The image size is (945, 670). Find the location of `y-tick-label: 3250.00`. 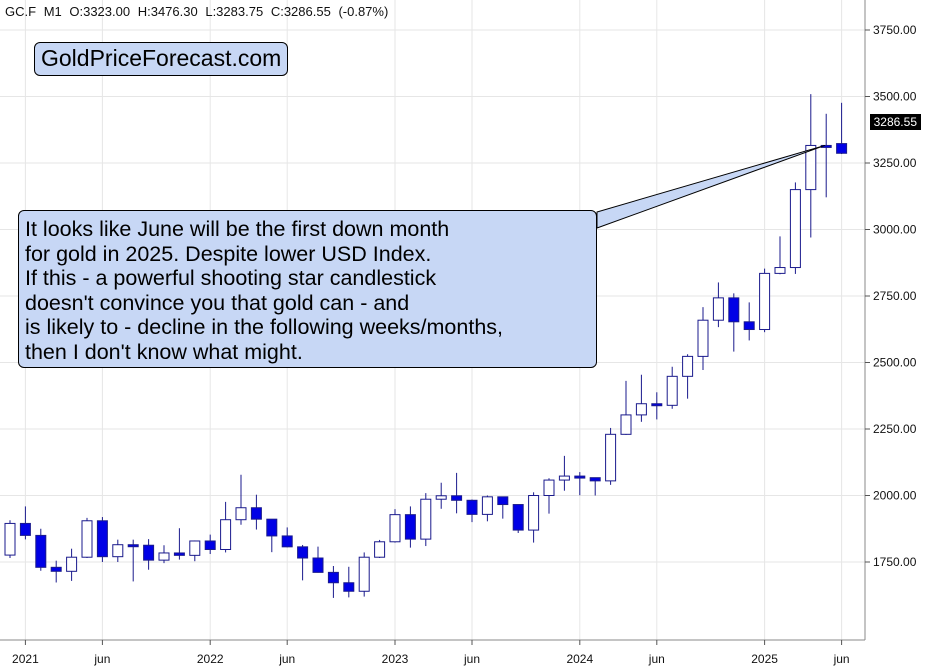

y-tick-label: 3250.00 is located at coordinates (895, 163).